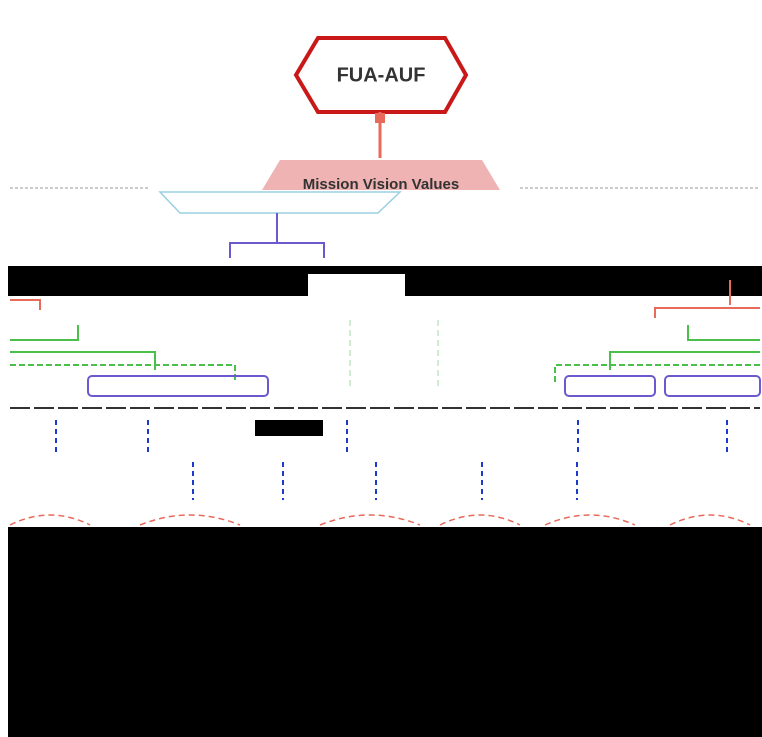 The height and width of the screenshot is (737, 762). I want to click on connector-joint, so click(380, 118).